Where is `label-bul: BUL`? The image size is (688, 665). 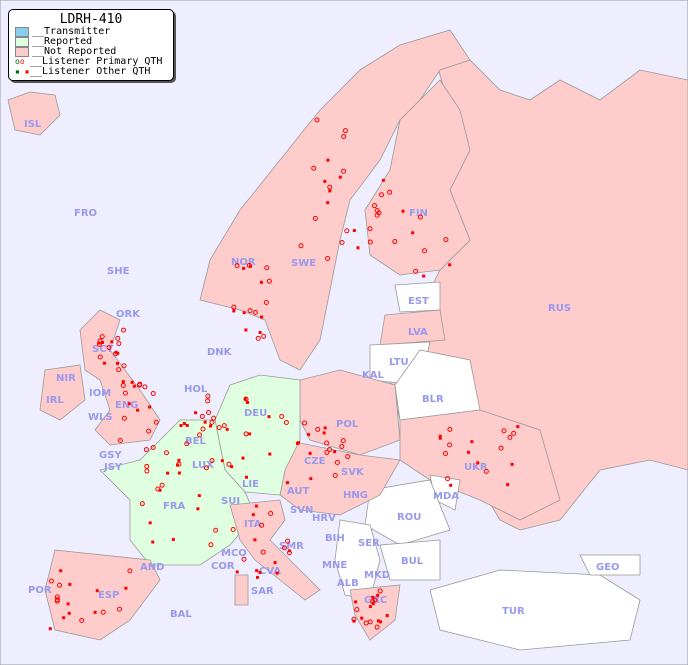 label-bul: BUL is located at coordinates (412, 561).